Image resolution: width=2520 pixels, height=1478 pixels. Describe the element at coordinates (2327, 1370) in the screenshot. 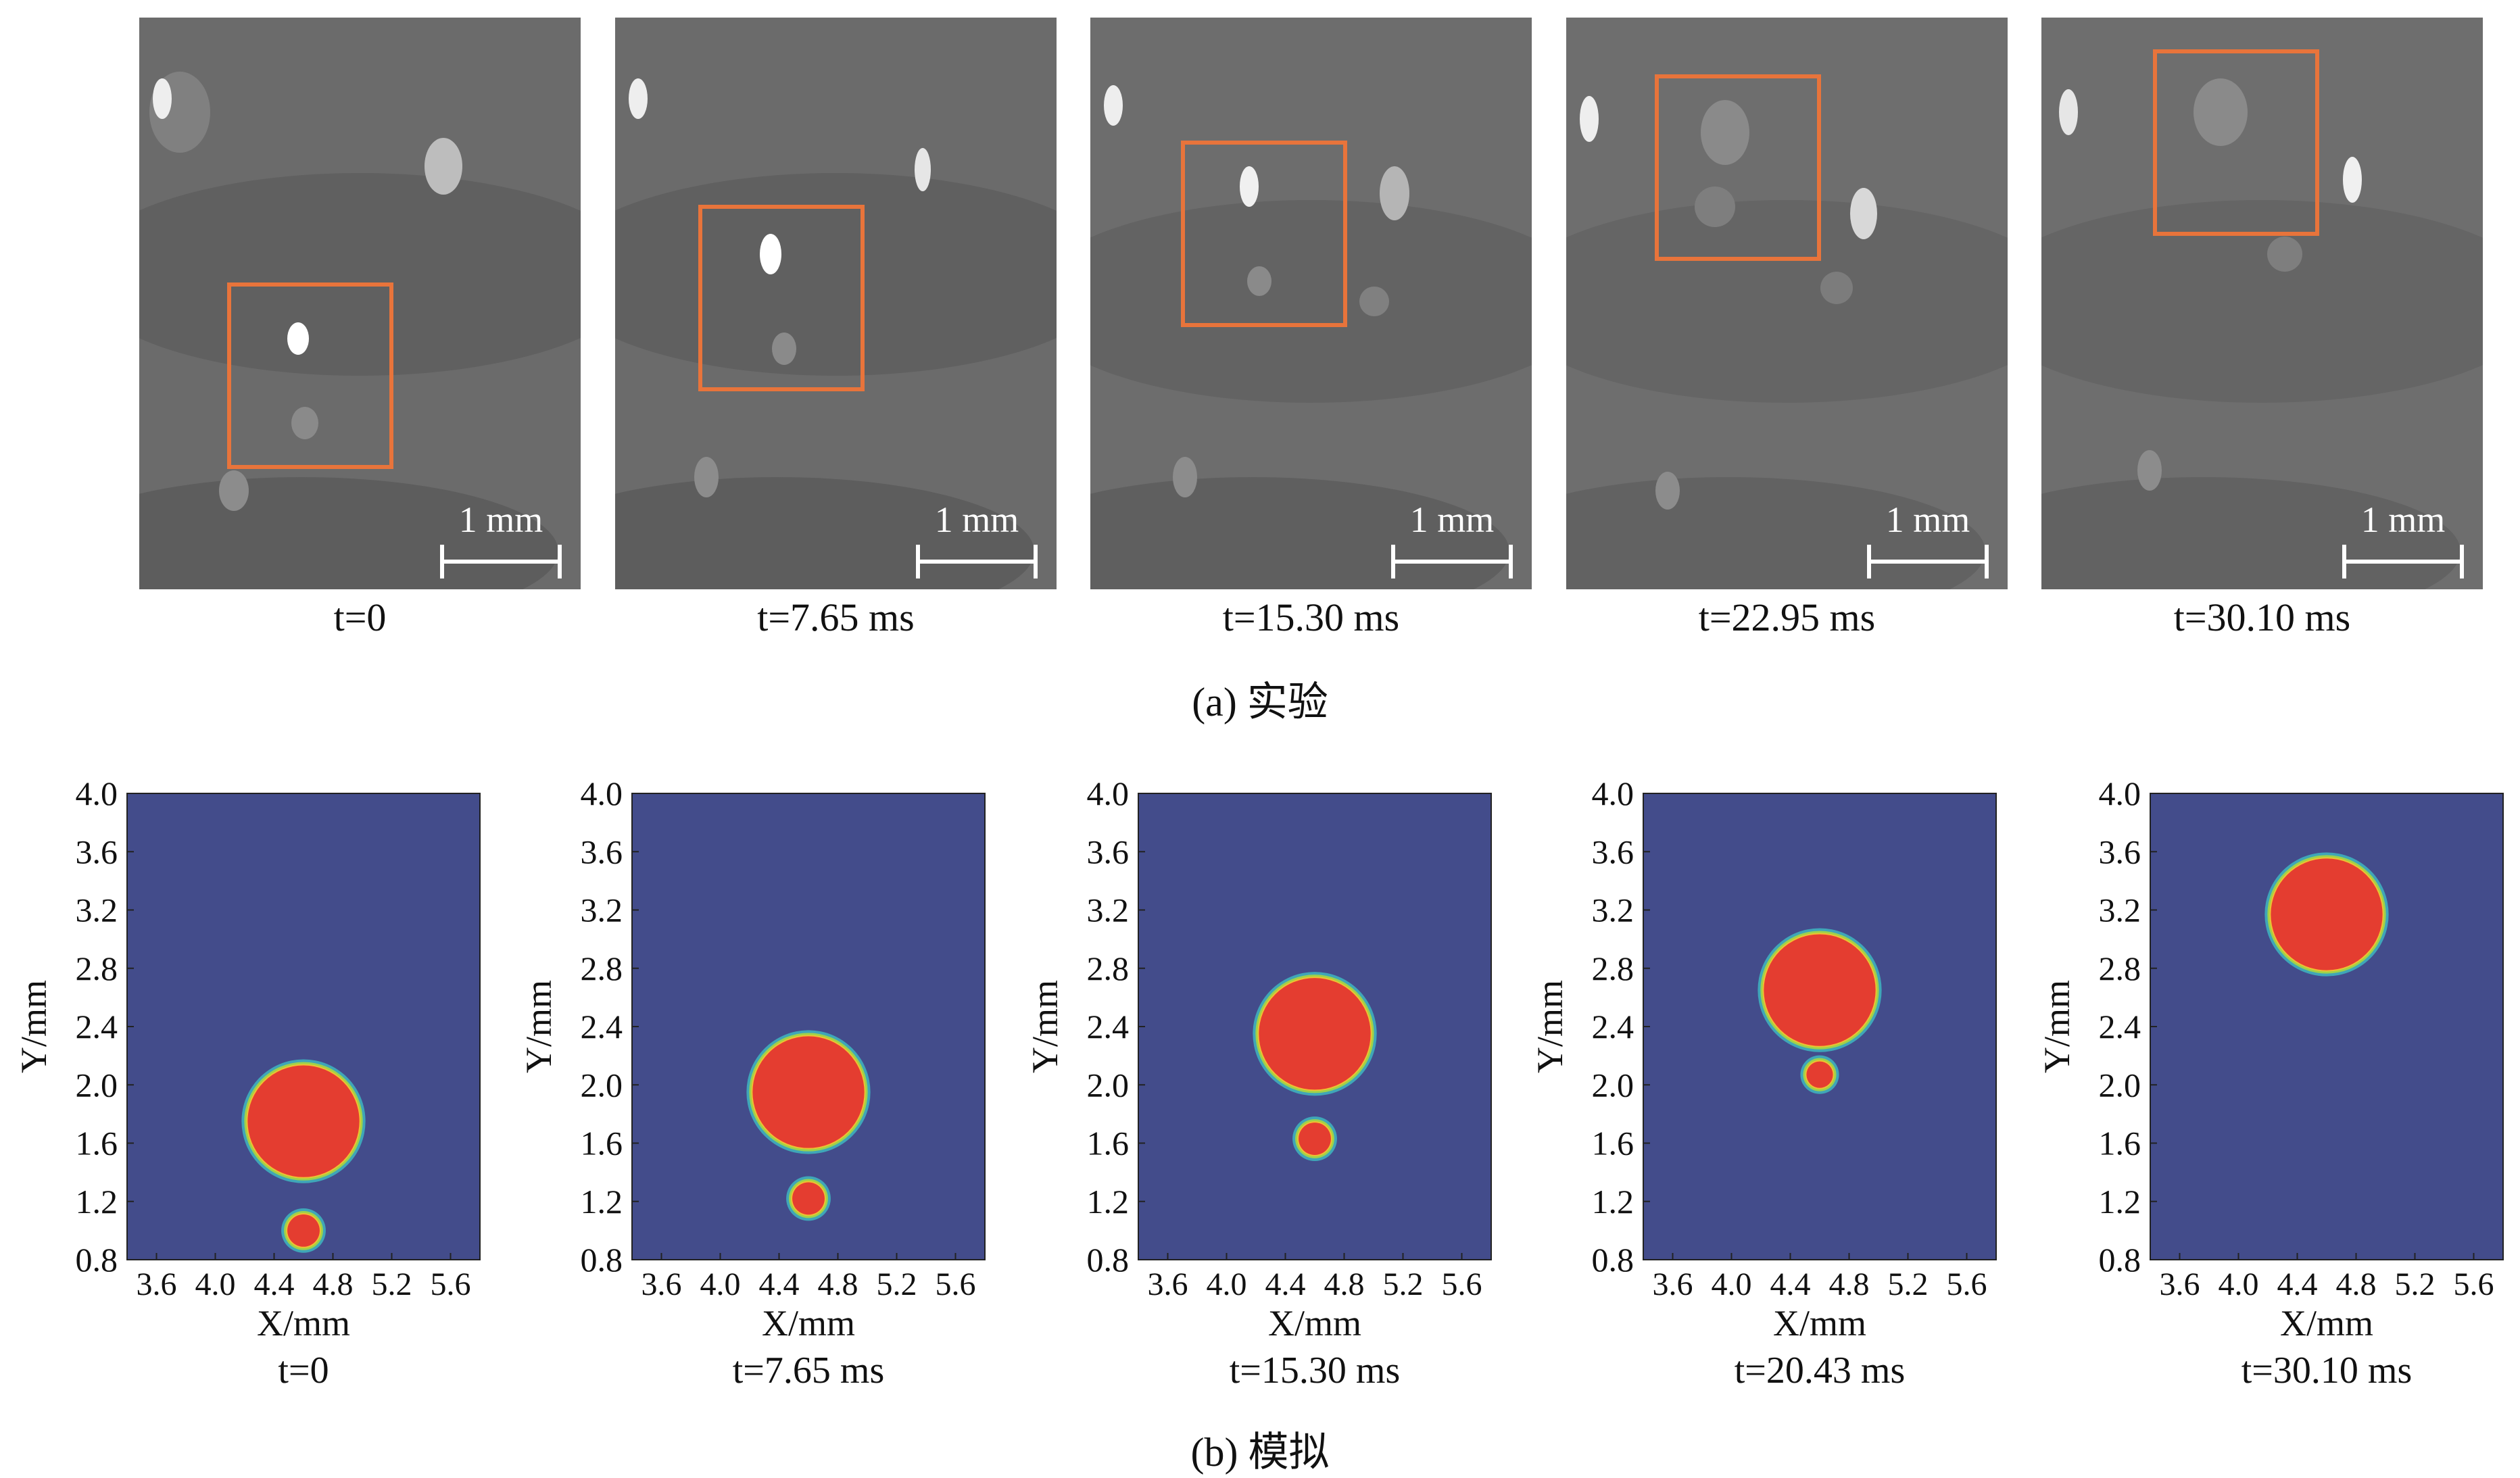

I see `sim-time-label: t=30.10 ms` at that location.